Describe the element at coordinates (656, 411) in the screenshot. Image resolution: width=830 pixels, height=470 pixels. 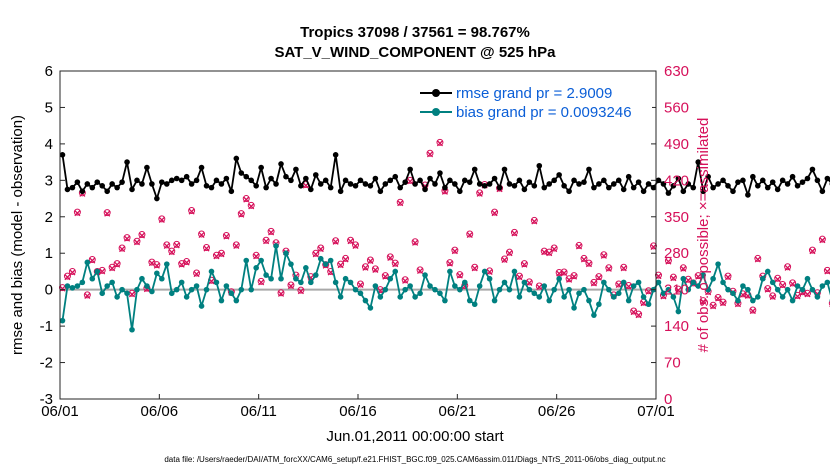
I see `x-tick-label: 07/01` at that location.